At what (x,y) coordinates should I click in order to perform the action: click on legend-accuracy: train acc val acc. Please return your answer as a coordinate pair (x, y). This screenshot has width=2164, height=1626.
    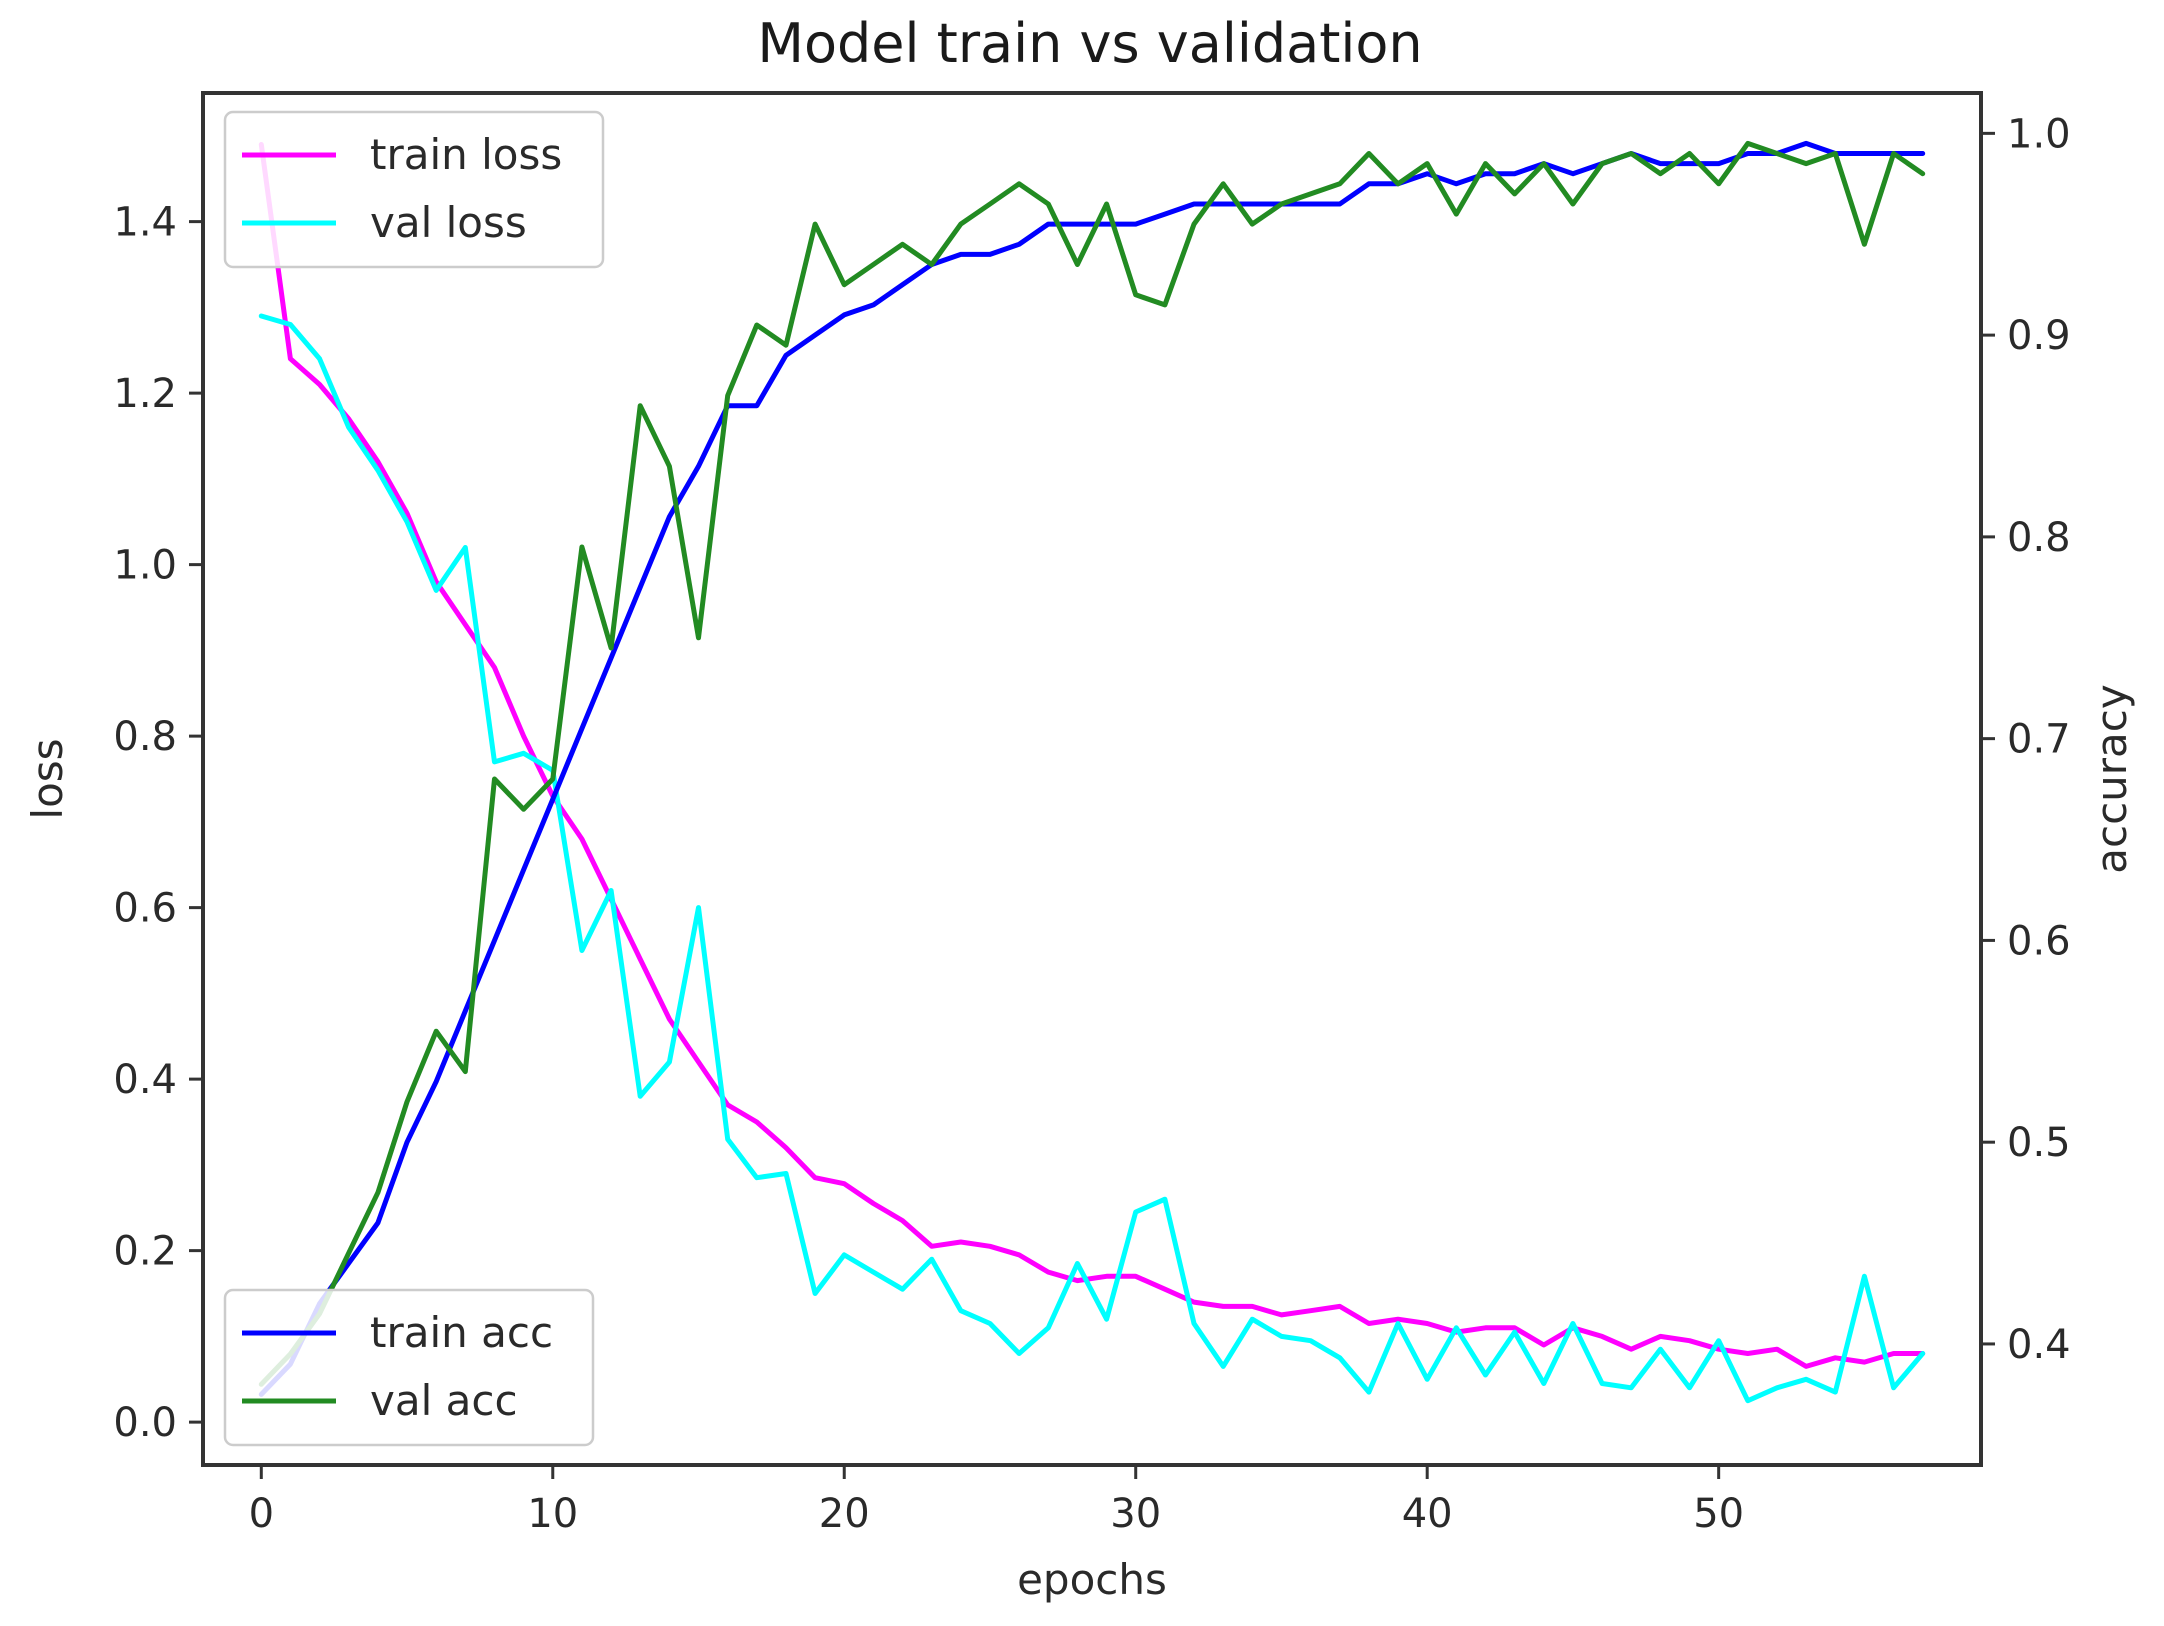
    Looking at the image, I should click on (409, 1367).